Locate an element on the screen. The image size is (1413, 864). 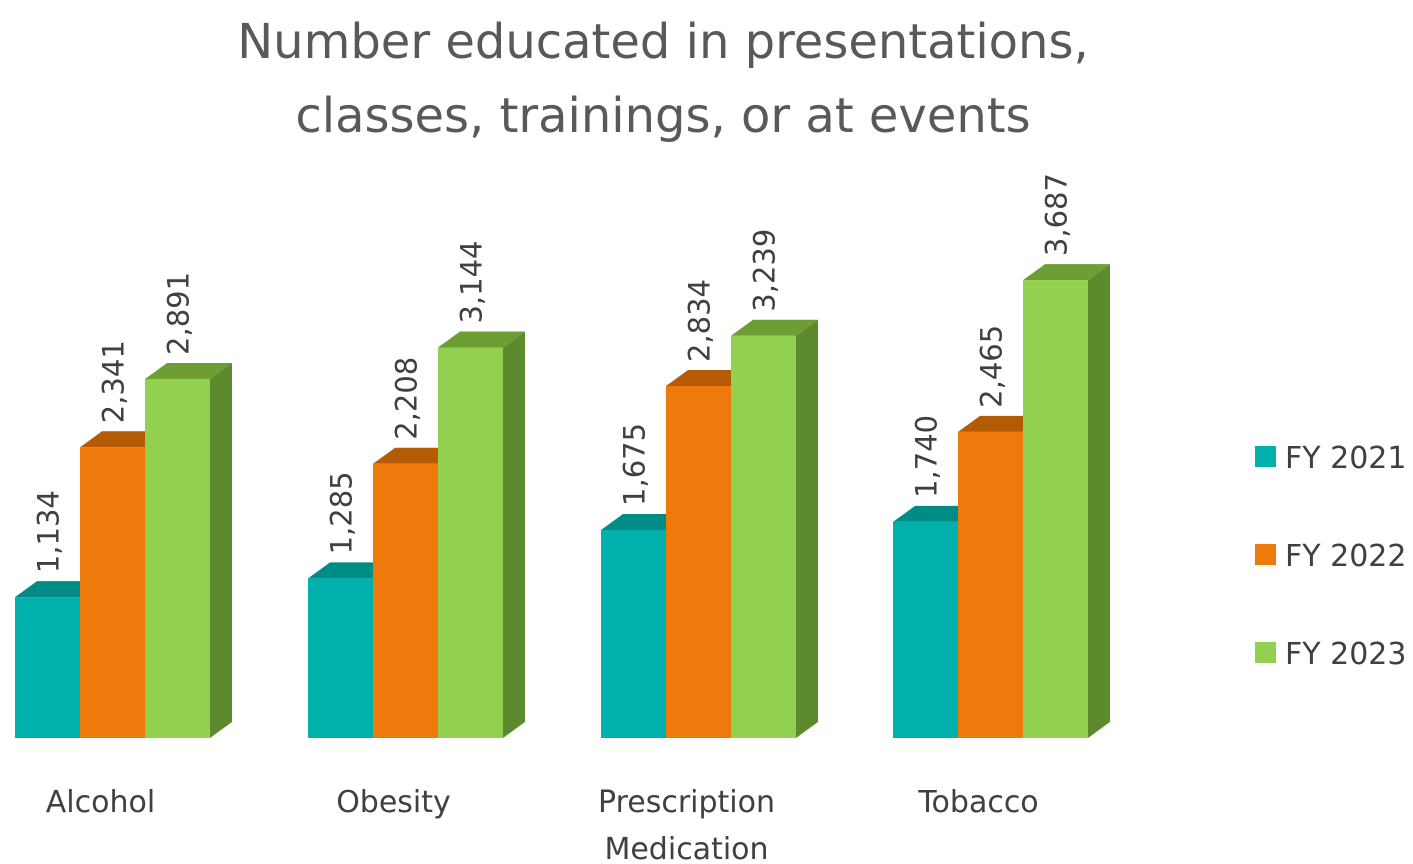
data-label: 2,341 is located at coordinates (114, 381).